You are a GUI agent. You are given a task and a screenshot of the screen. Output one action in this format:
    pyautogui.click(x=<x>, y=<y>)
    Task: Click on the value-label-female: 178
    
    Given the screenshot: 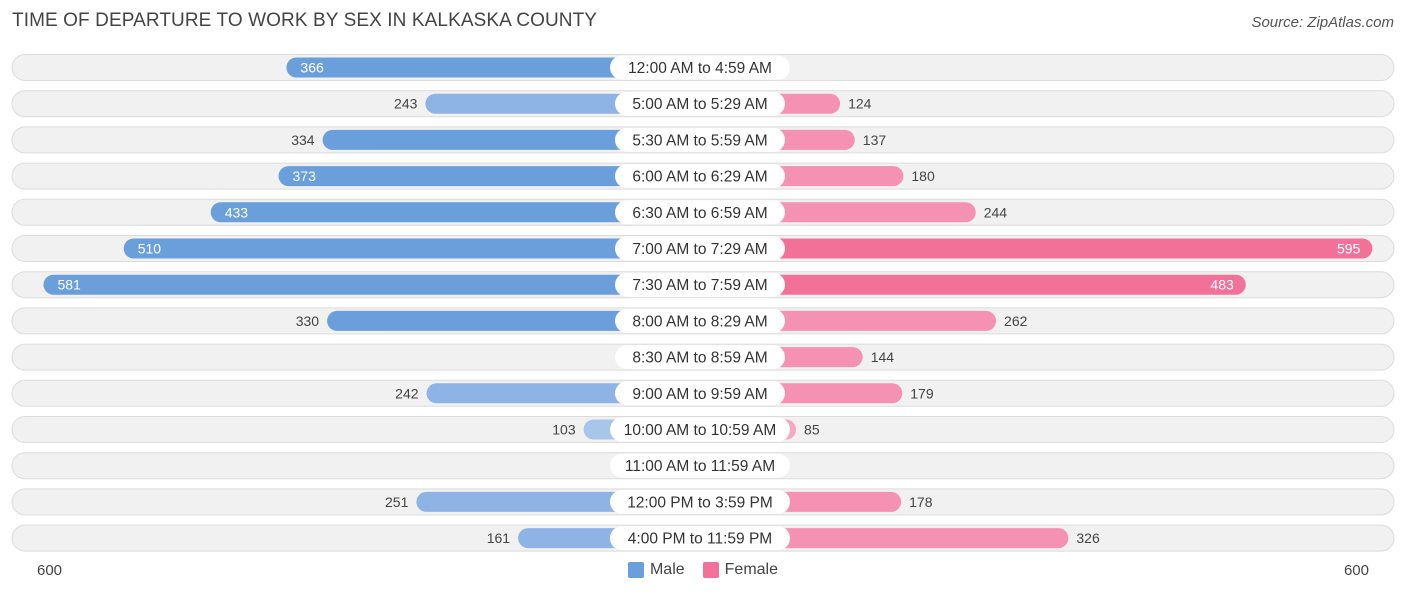 What is the action you would take?
    pyautogui.click(x=921, y=502)
    